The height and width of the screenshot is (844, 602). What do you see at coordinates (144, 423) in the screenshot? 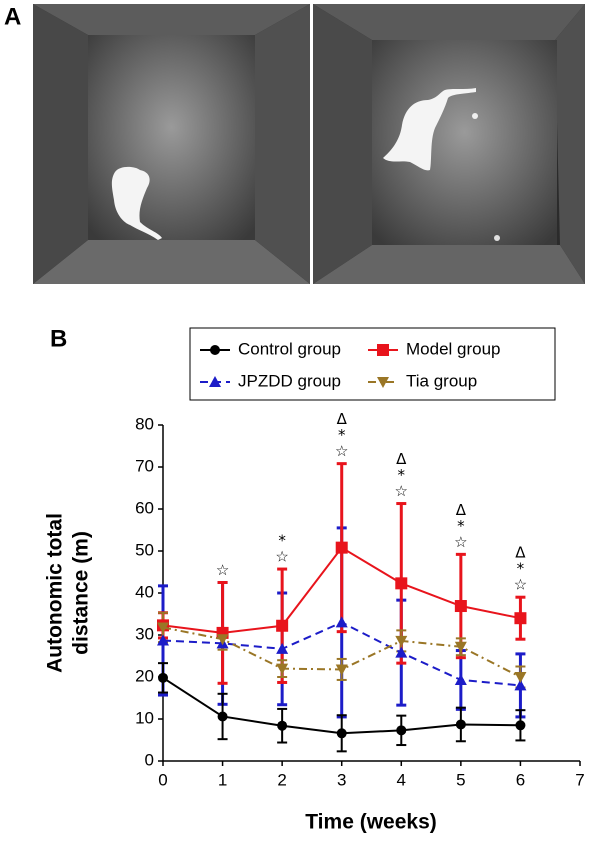
I see `y-tick-label: 80` at bounding box center [144, 423].